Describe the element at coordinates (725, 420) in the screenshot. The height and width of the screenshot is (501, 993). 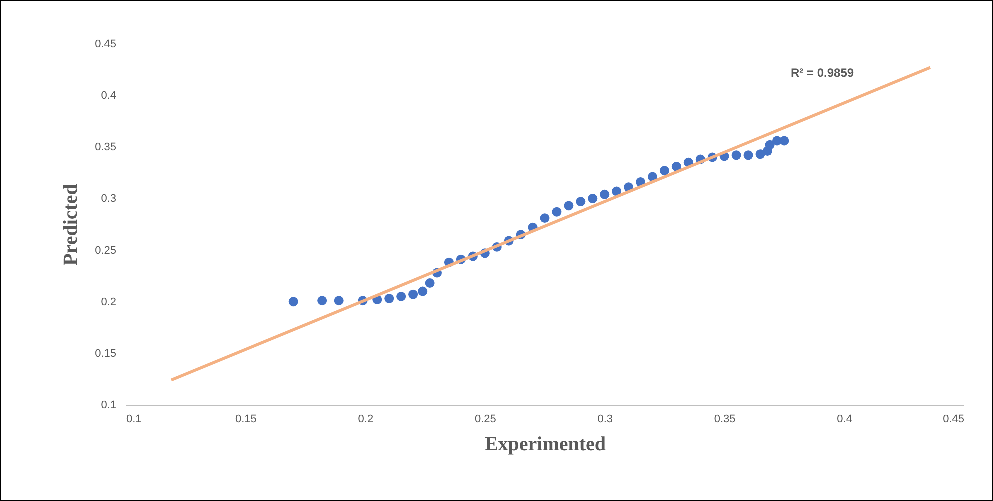
I see `x-tick-label: 0.35` at that location.